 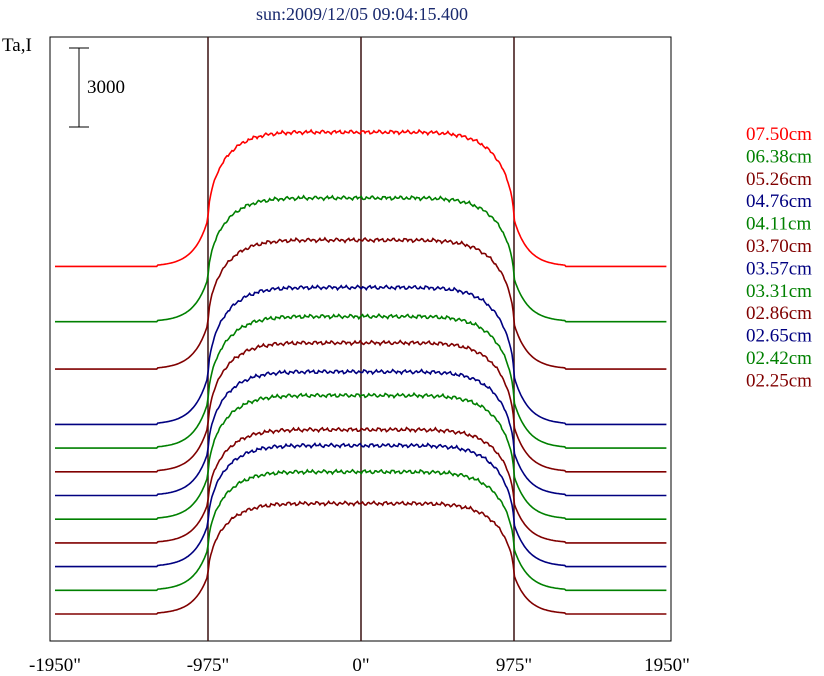 What do you see at coordinates (779, 358) in the screenshot?
I see `legend-item-10: 02.42cm` at bounding box center [779, 358].